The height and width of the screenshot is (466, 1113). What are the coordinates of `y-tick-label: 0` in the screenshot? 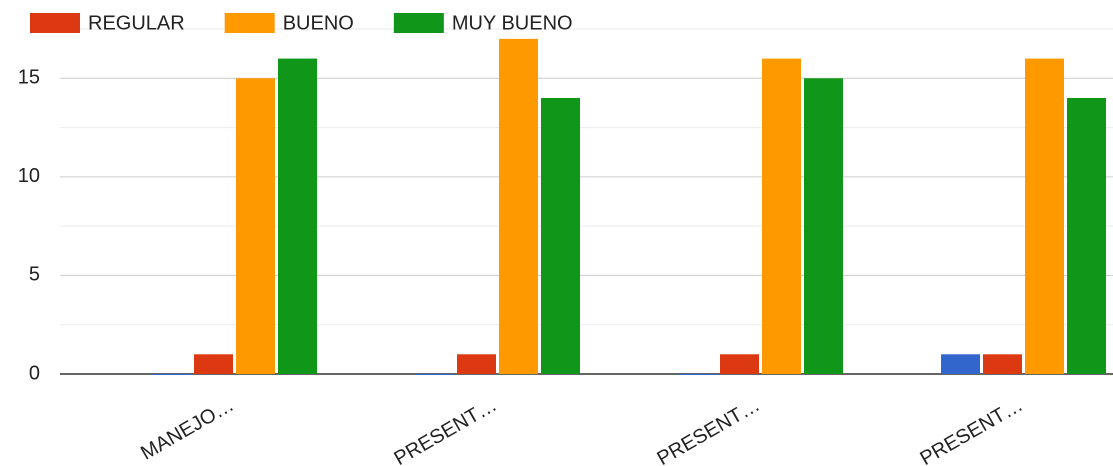 It's located at (34, 373).